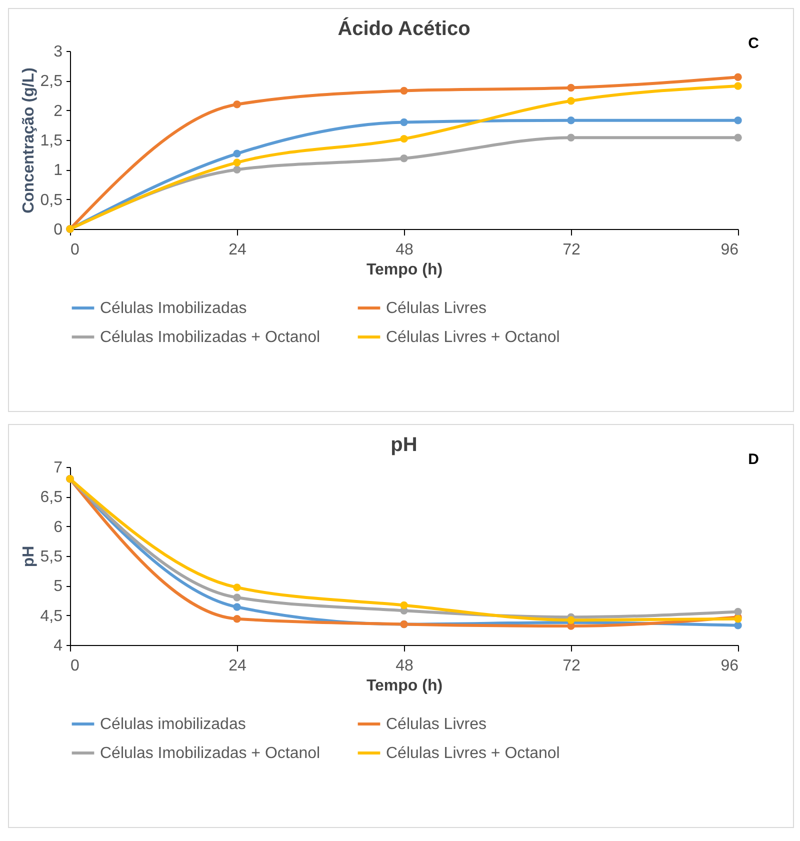 This screenshot has height=841, width=800. Describe the element at coordinates (58, 587) in the screenshot. I see `y-tick-label: 5` at that location.